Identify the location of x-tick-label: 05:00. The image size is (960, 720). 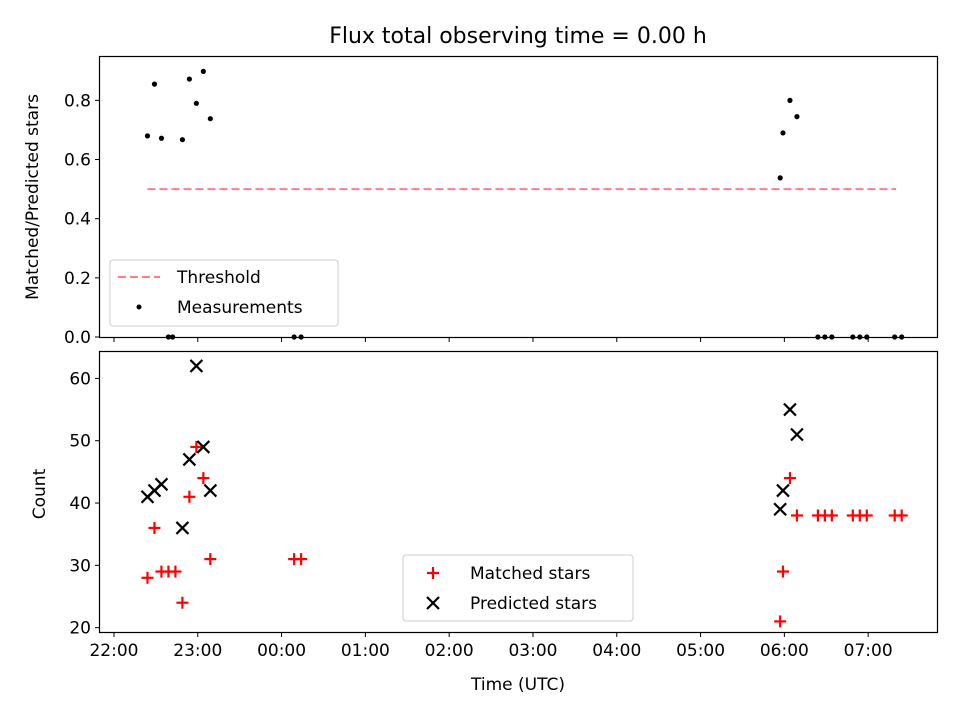
(700, 651).